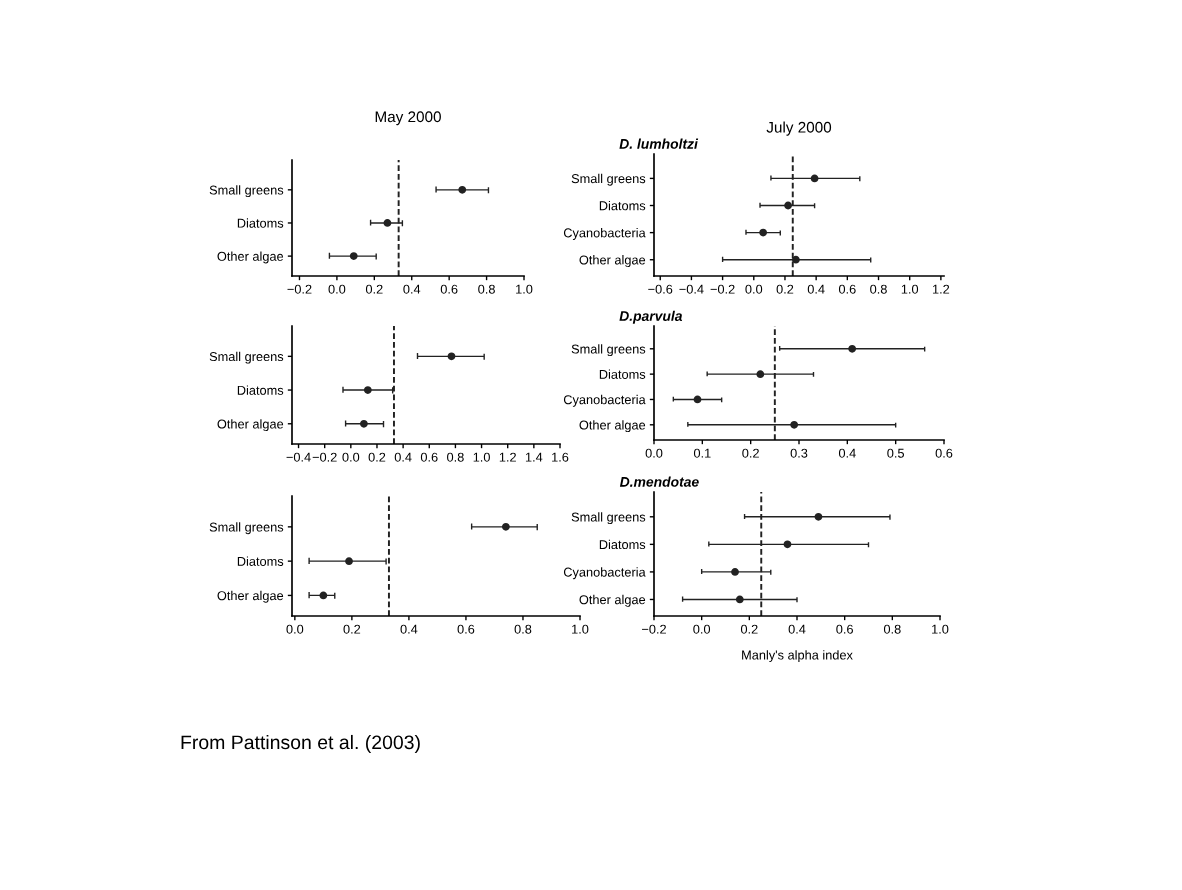 The width and height of the screenshot is (1182, 890). Describe the element at coordinates (300, 744) in the screenshot. I see `text: From Pattinson et al. (2003)` at that location.